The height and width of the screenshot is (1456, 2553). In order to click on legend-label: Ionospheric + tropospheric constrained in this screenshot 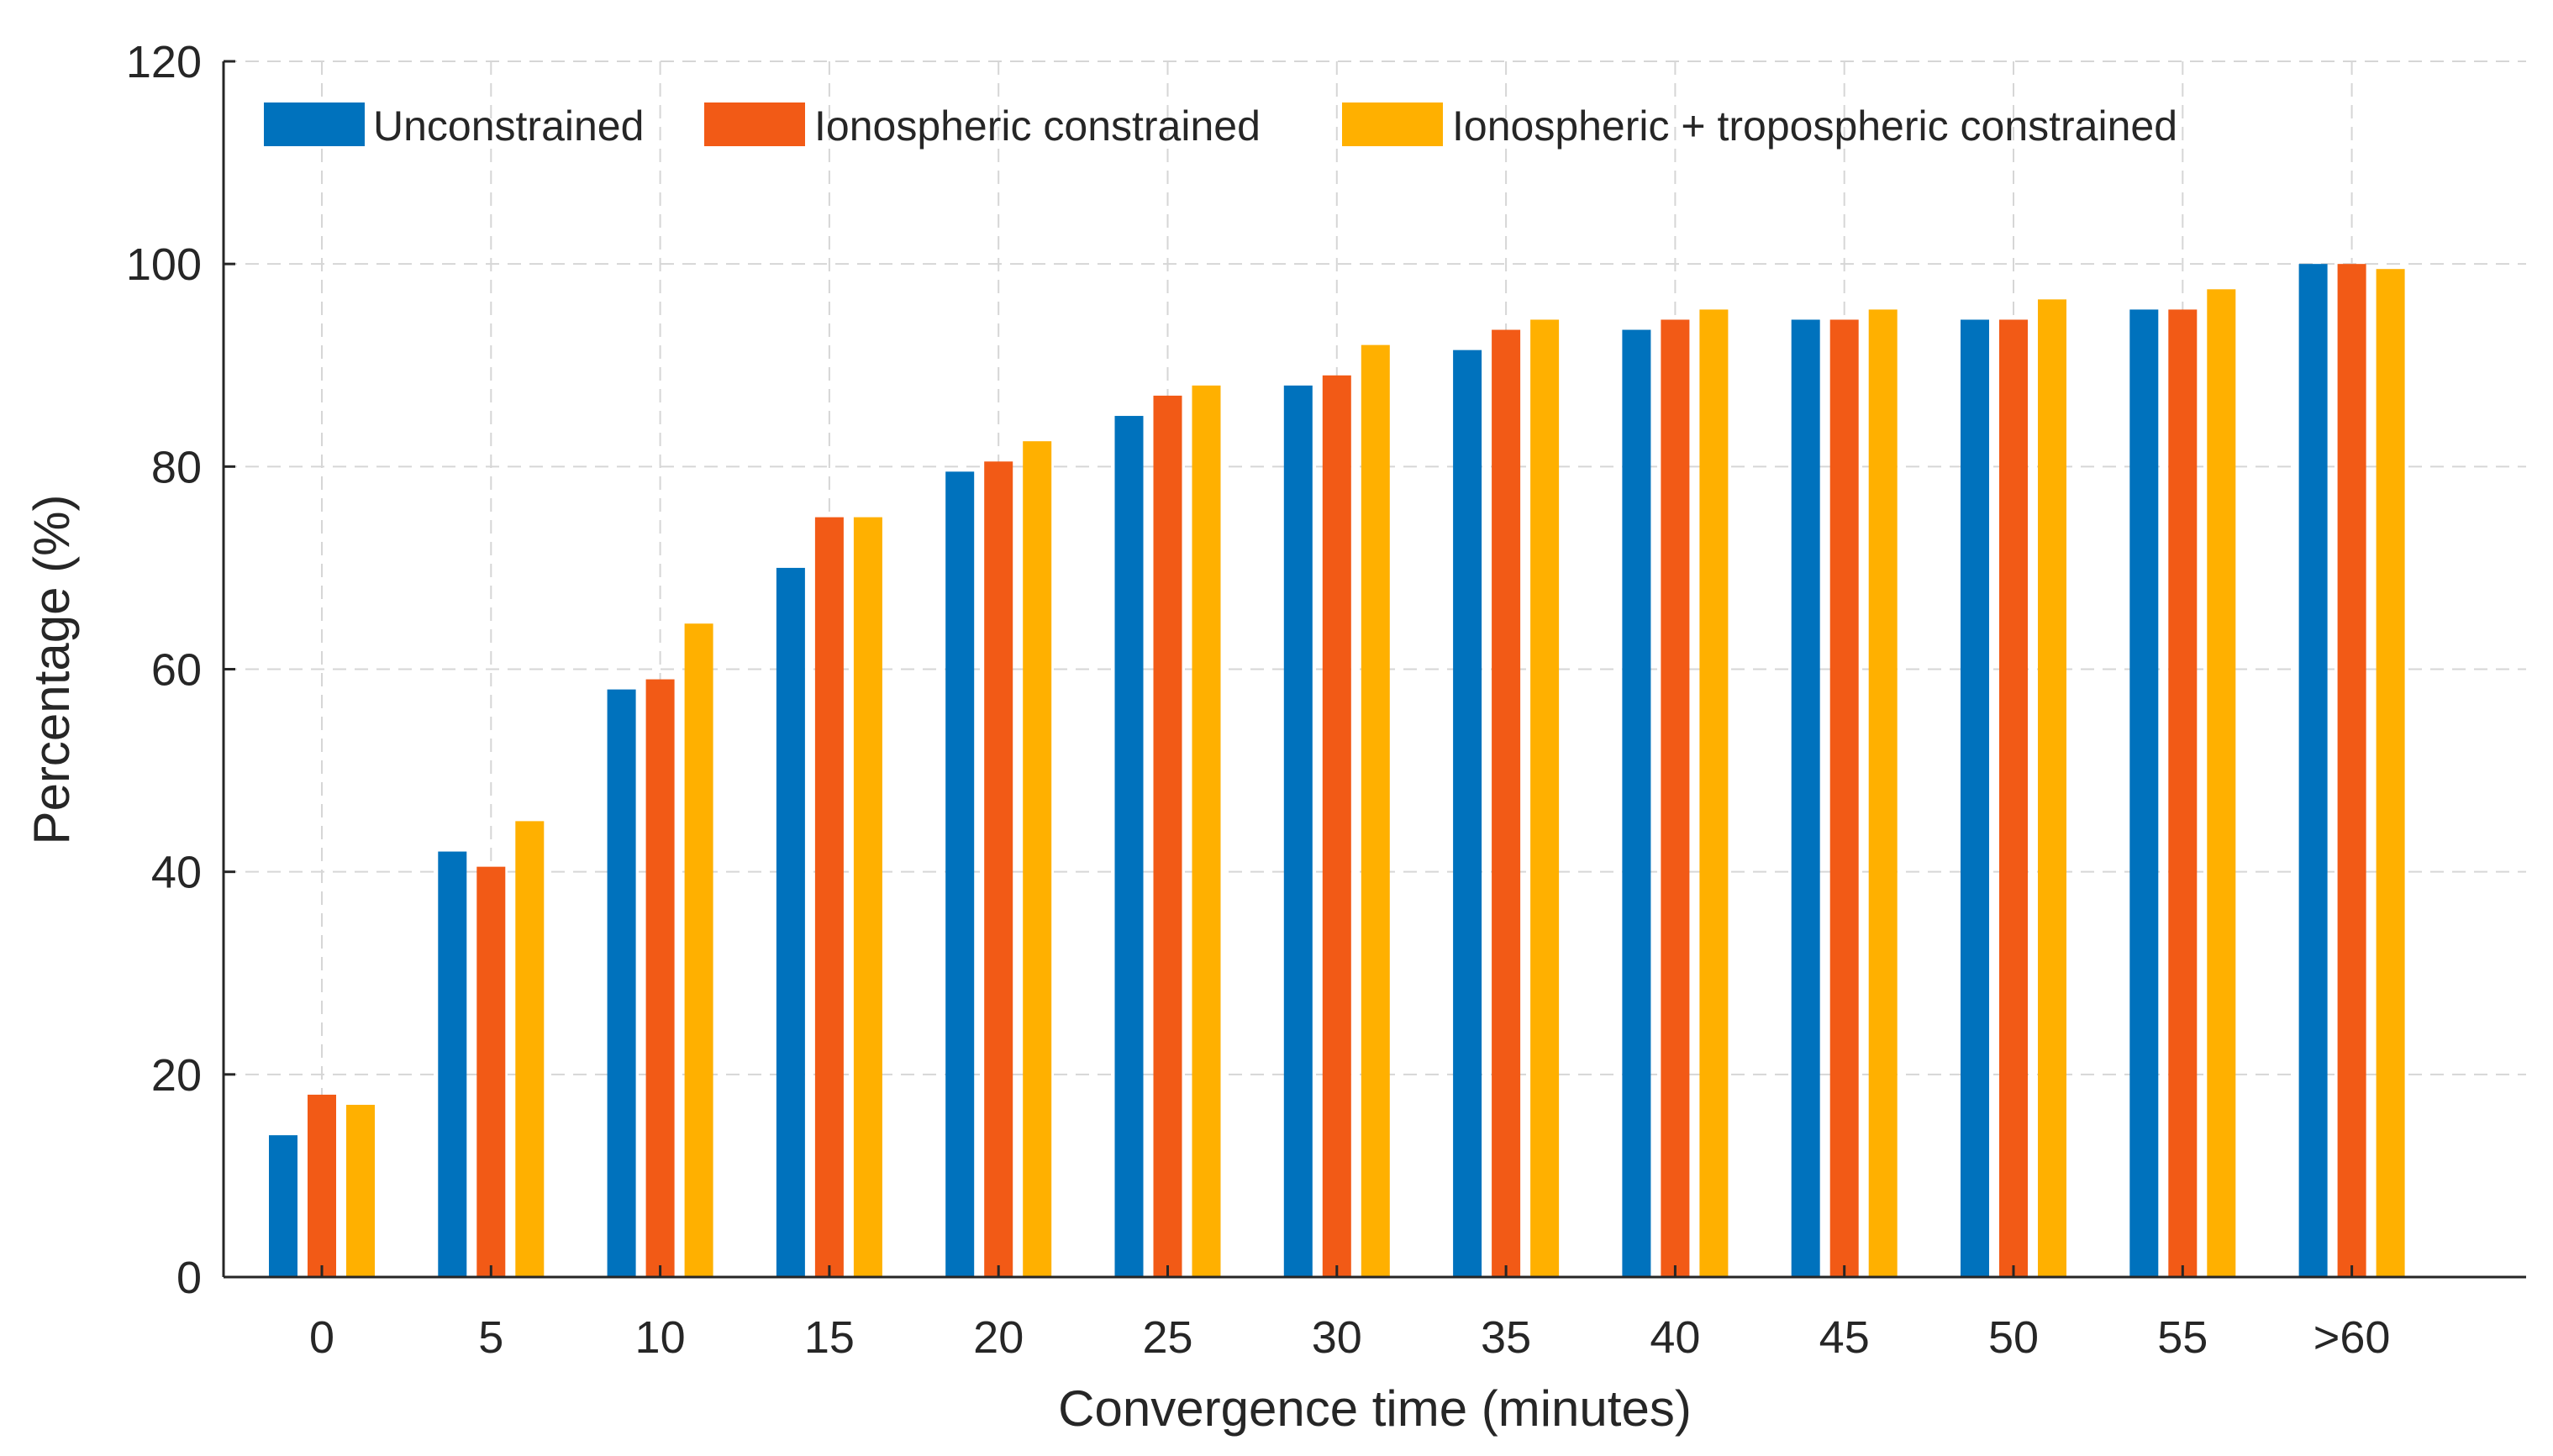, I will do `click(1814, 126)`.